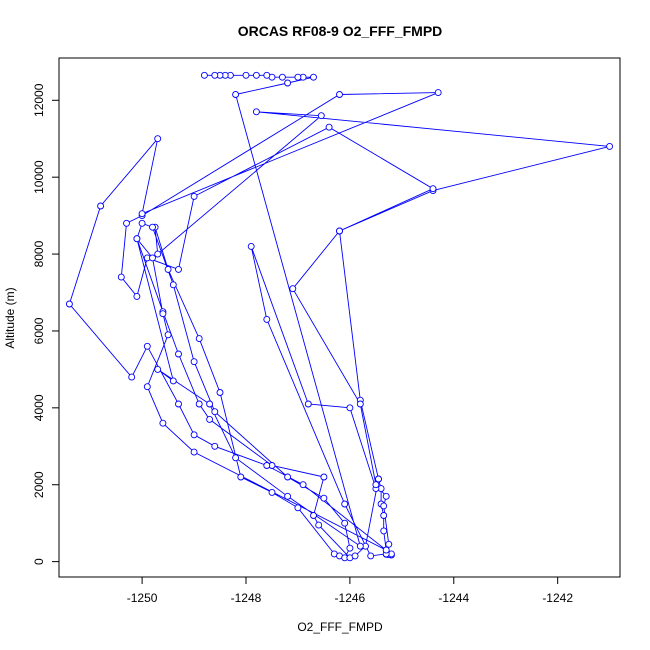 The image size is (650, 650). I want to click on y-axis-label: Altitude (m), so click(10, 317).